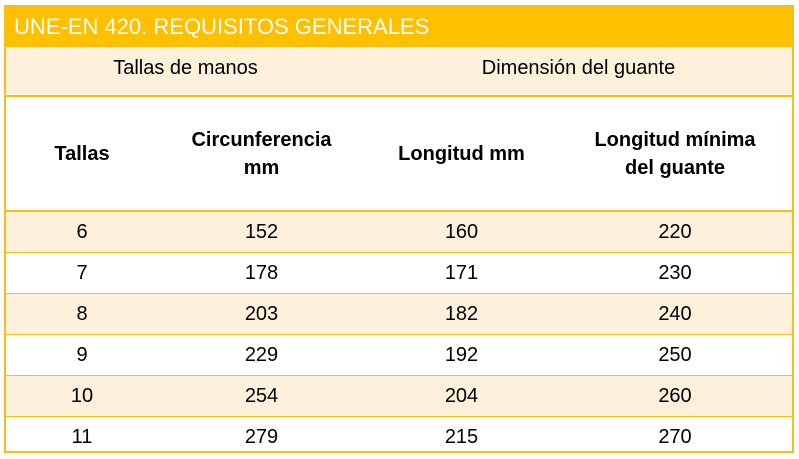 This screenshot has width=799, height=459. Describe the element at coordinates (261, 437) in the screenshot. I see `cell-circumference: 279` at that location.